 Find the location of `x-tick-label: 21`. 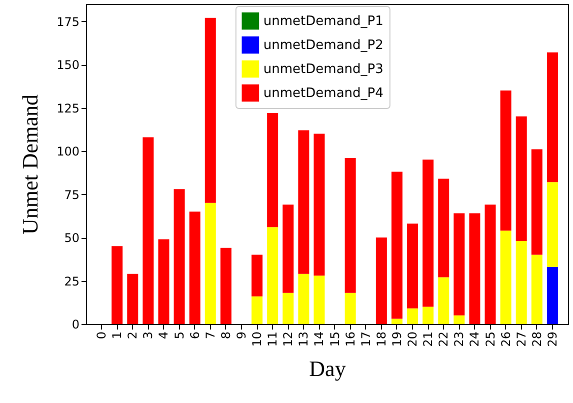

x-tick-label: 21 is located at coordinates (428, 339).